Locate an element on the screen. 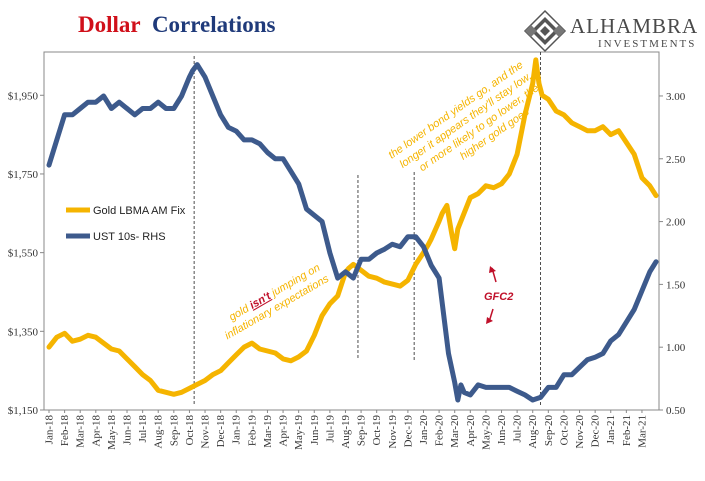 Image resolution: width=705 pixels, height=481 pixels. arrow-down-icon is located at coordinates (490, 316).